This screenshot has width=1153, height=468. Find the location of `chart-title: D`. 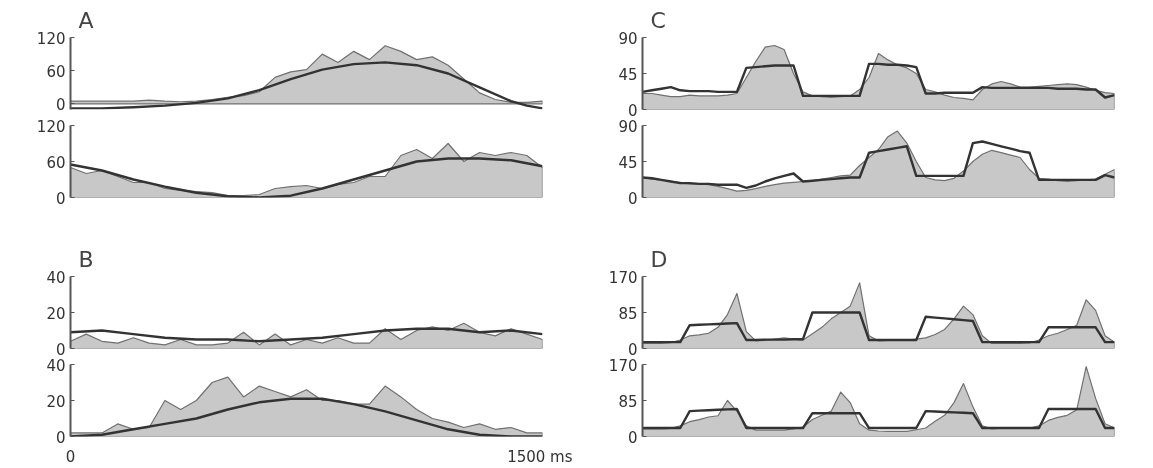

chart-title: D is located at coordinates (659, 259).